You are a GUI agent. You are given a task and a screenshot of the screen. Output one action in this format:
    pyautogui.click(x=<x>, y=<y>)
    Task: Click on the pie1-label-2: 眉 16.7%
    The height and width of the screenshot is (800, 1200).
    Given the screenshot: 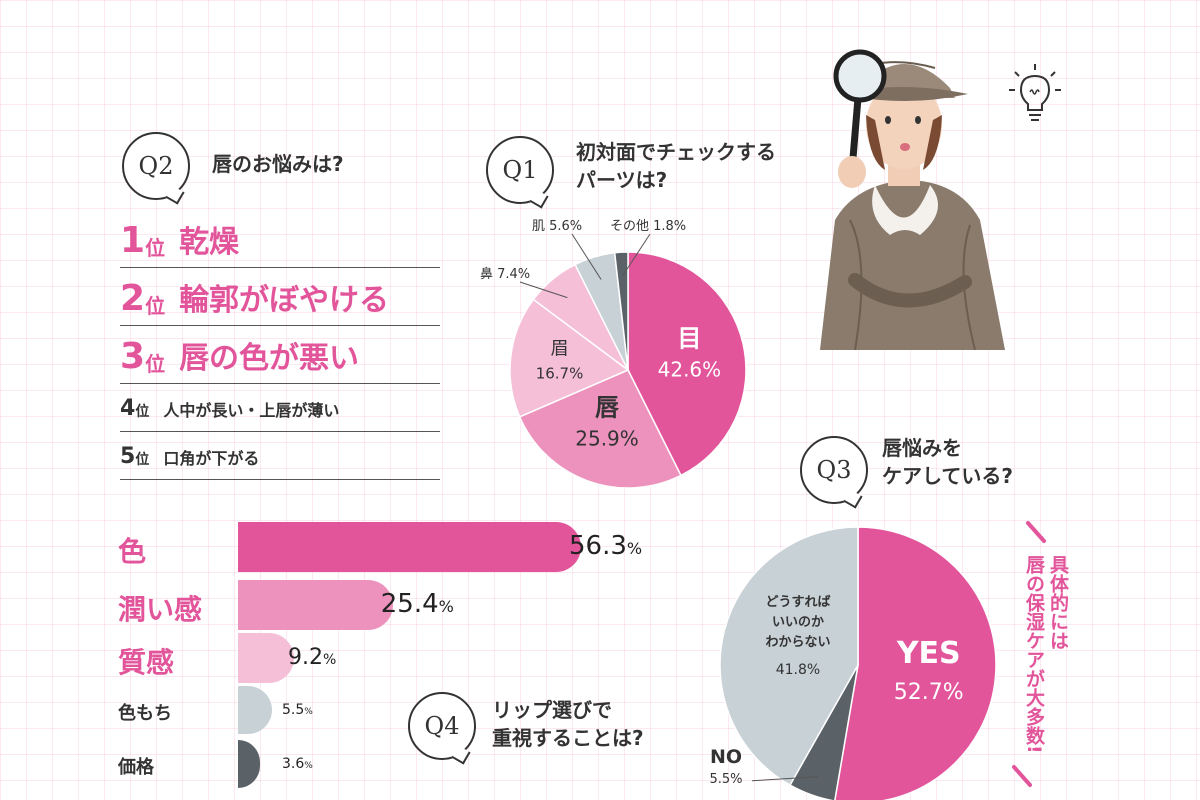 What is the action you would take?
    pyautogui.click(x=560, y=360)
    